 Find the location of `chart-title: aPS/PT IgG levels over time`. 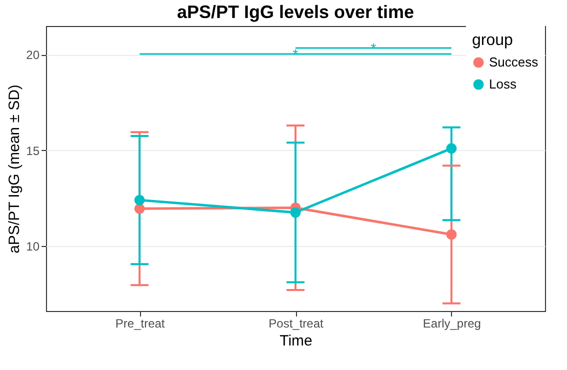

chart-title: aPS/PT IgG levels over time is located at coordinates (295, 12).